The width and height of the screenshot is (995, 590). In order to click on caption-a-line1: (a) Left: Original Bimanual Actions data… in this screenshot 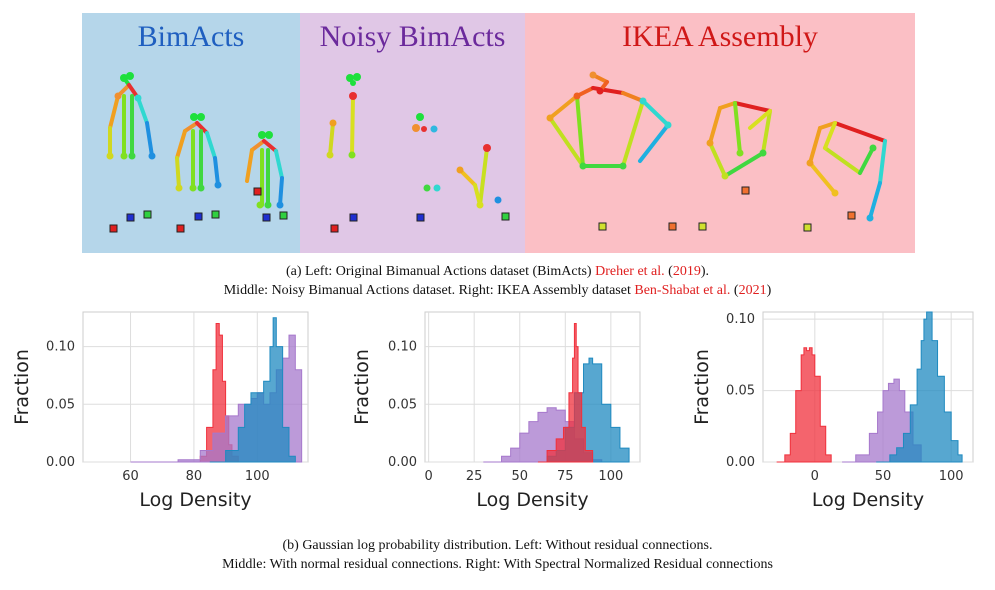, I will do `click(497, 271)`.